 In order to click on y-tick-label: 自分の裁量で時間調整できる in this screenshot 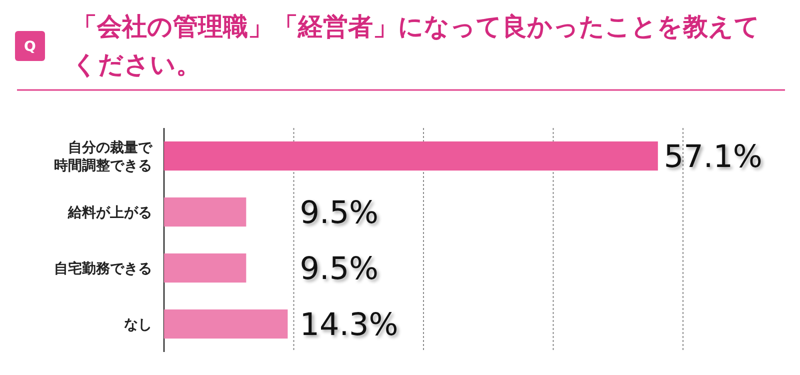, I will do `click(103, 157)`.